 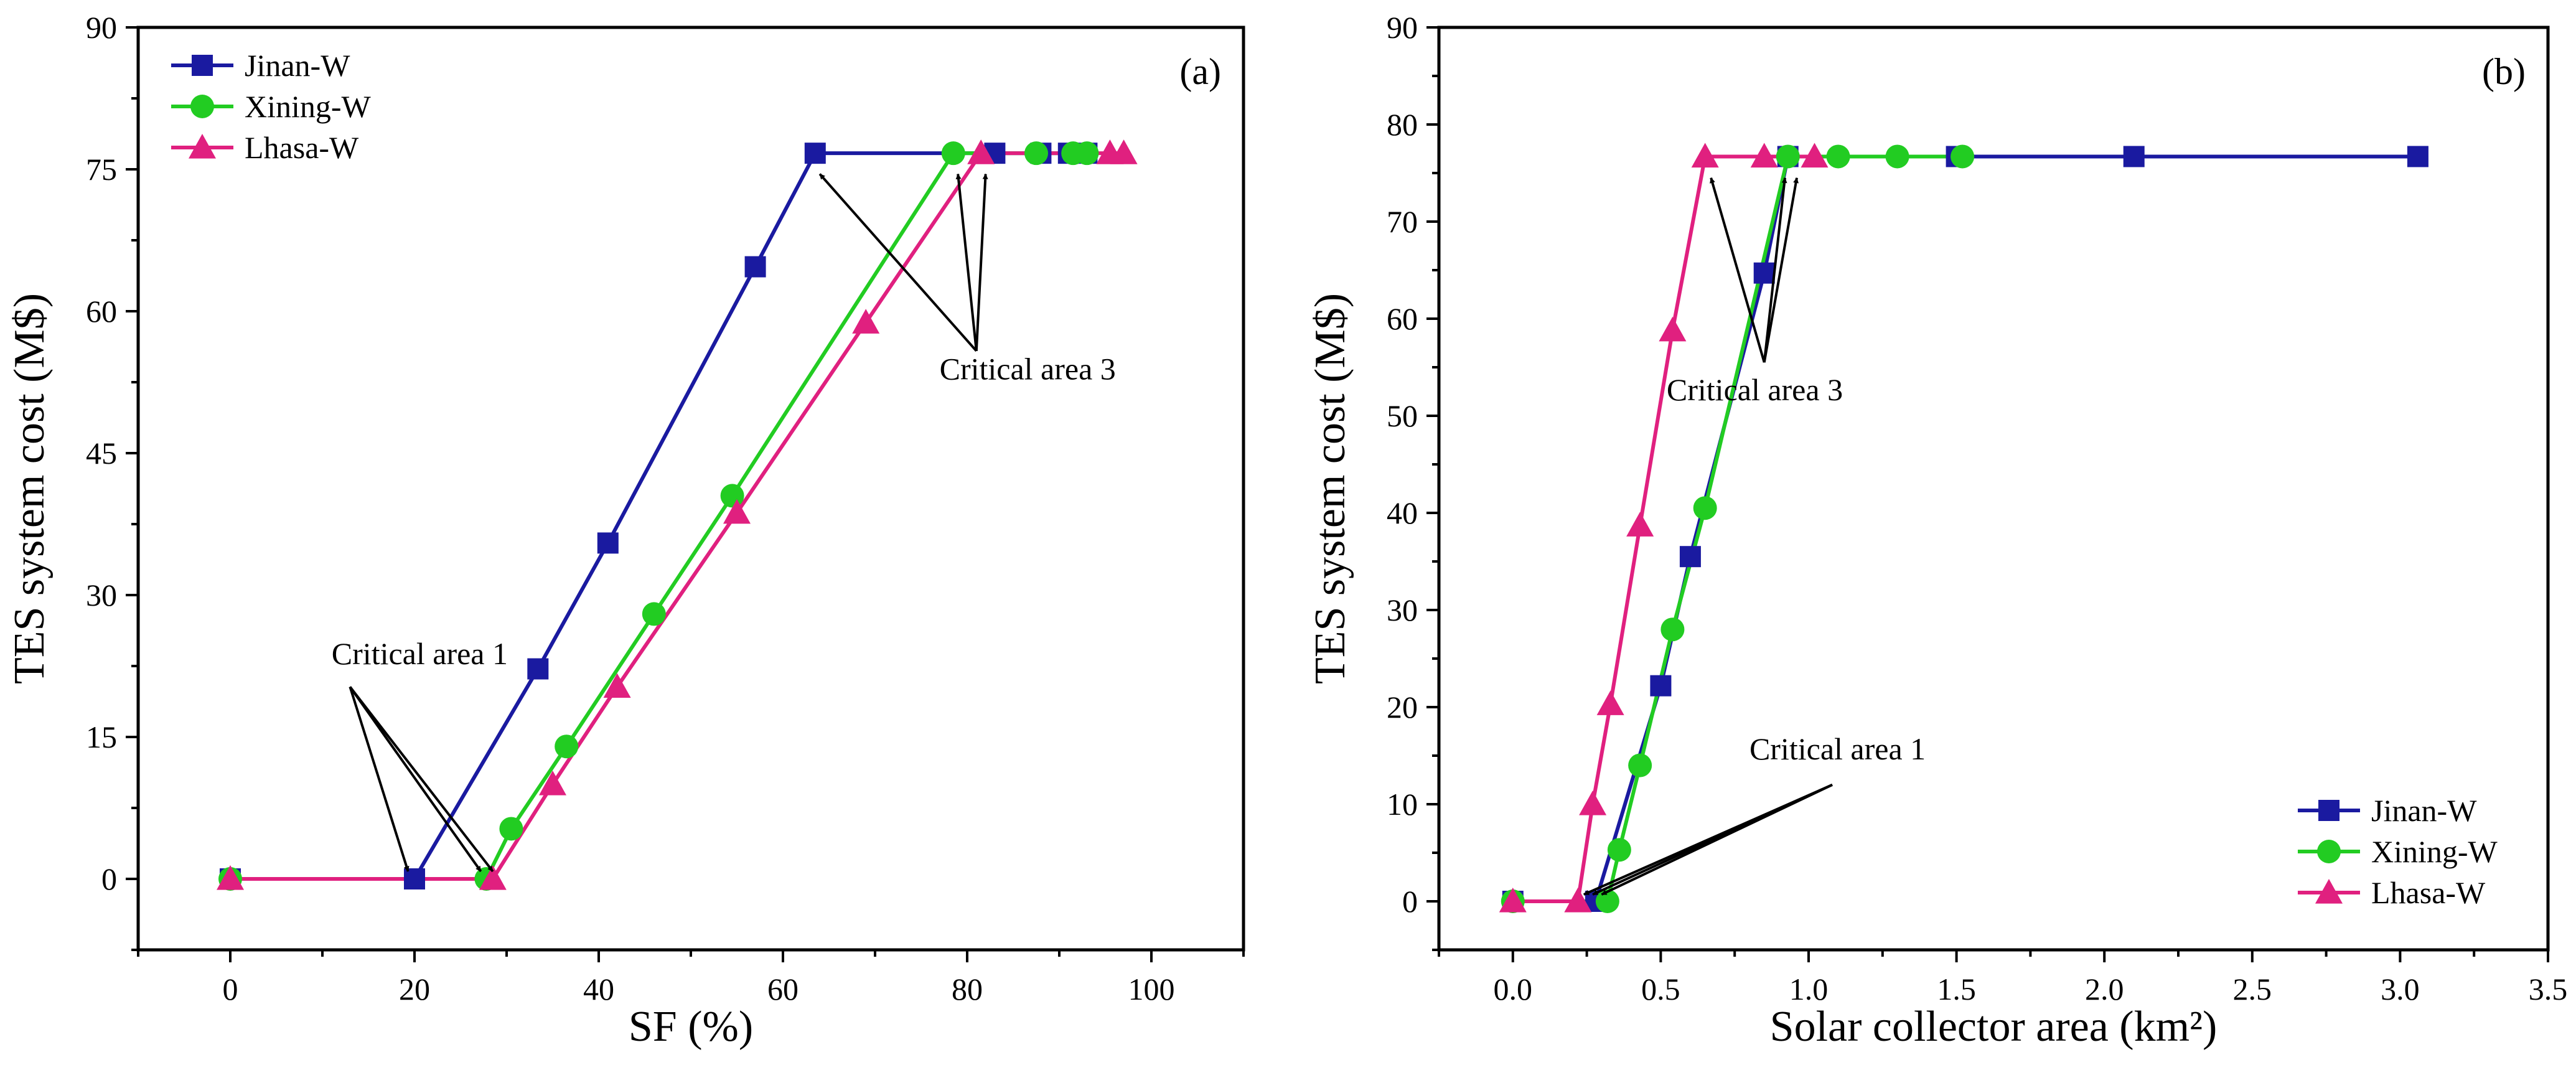 I want to click on y-tick-label: 30, so click(x=101, y=595).